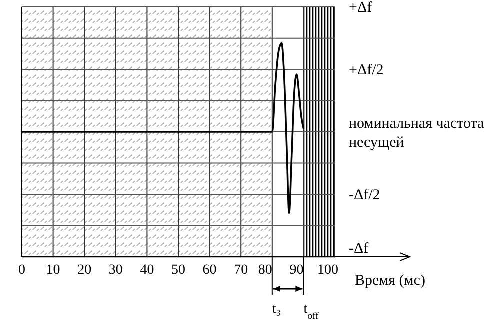 The image size is (501, 328). What do you see at coordinates (390, 281) in the screenshot?
I see `x-axis-title: Время (мс)` at bounding box center [390, 281].